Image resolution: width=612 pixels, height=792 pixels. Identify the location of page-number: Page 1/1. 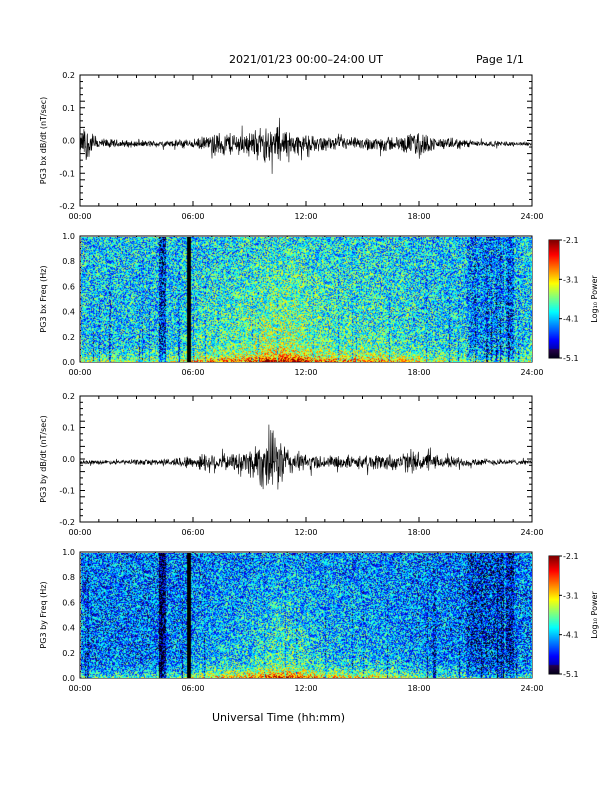
(500, 59).